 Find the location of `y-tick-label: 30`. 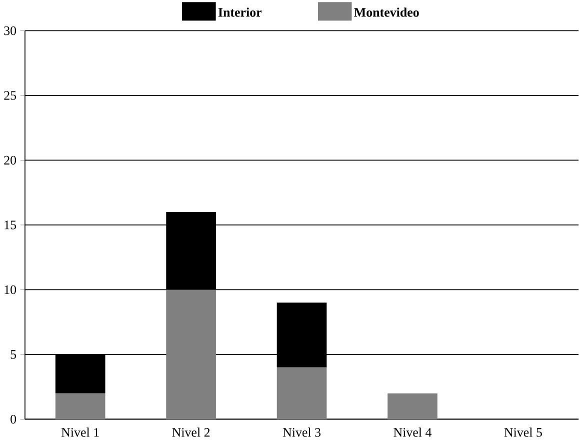

y-tick-label: 30 is located at coordinates (10, 30).